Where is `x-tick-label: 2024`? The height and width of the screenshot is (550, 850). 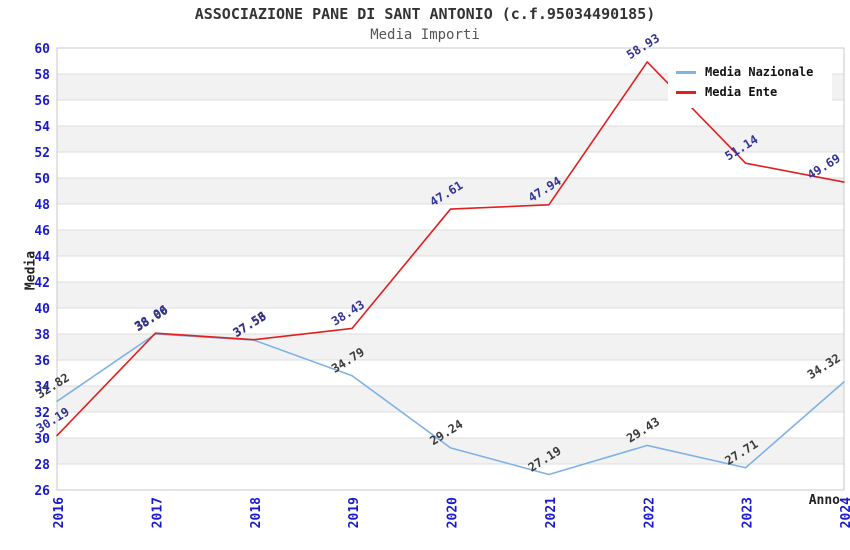
x-tick-label: 2024 is located at coordinates (844, 512).